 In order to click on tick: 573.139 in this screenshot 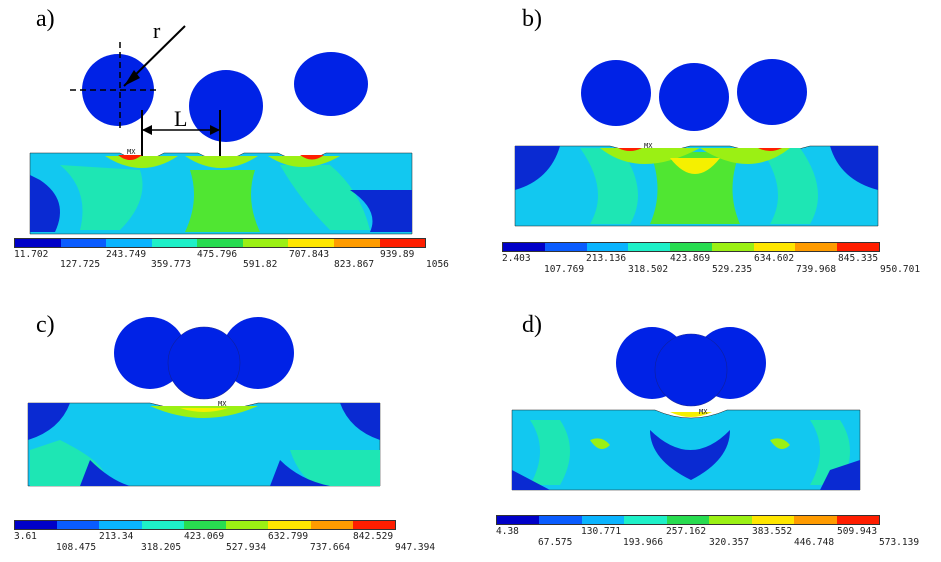, I will do `click(899, 542)`.